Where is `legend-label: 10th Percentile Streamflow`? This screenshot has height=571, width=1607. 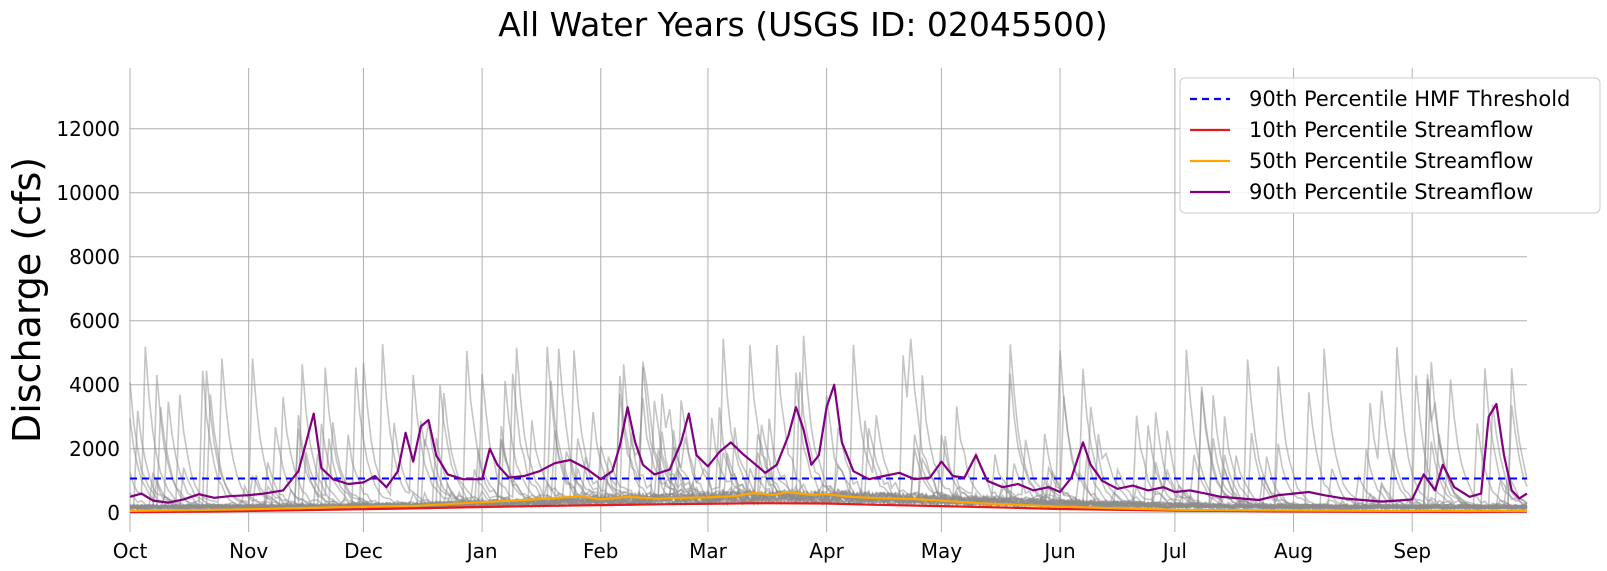 legend-label: 10th Percentile Streamflow is located at coordinates (1391, 130).